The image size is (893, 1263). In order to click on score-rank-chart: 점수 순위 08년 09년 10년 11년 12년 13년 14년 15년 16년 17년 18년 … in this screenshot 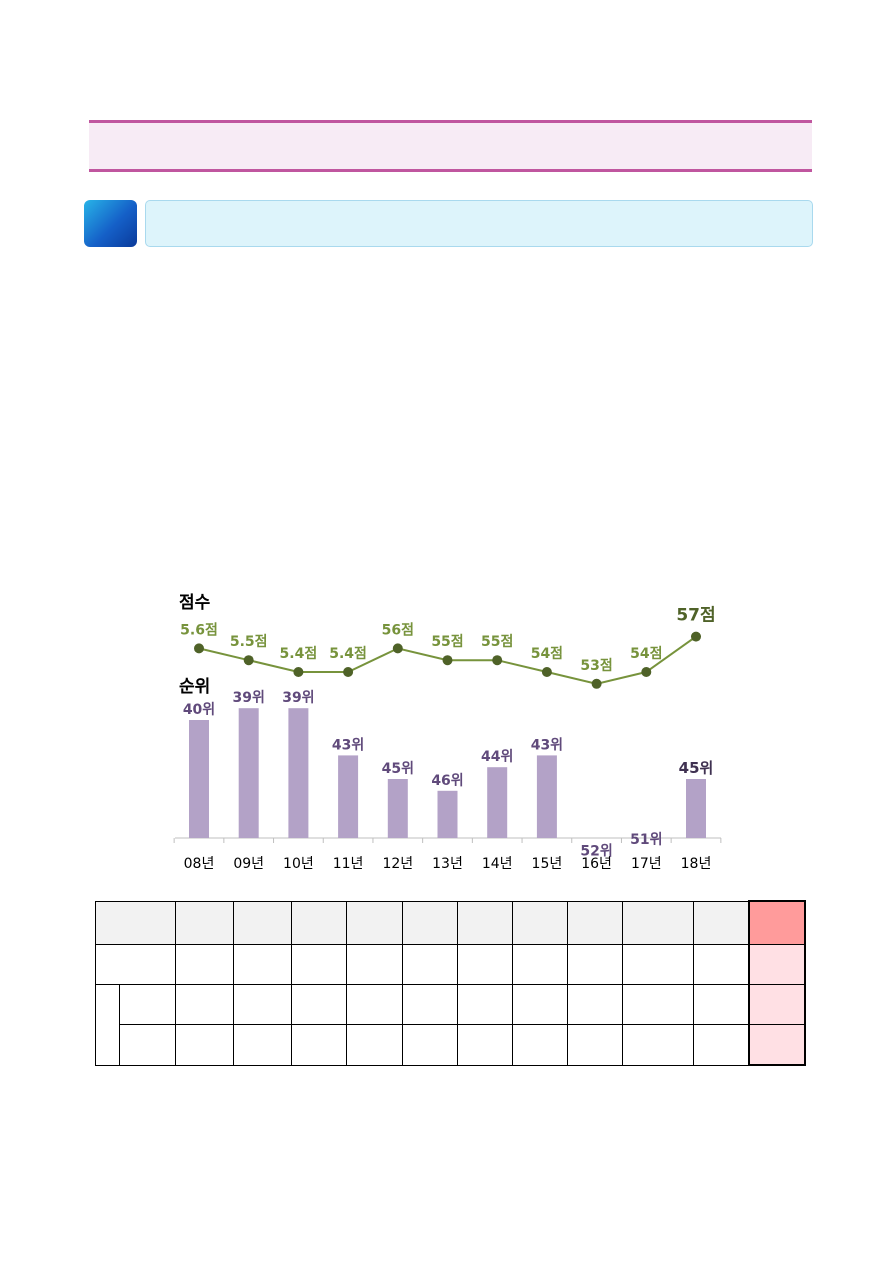, I will do `click(447, 732)`.